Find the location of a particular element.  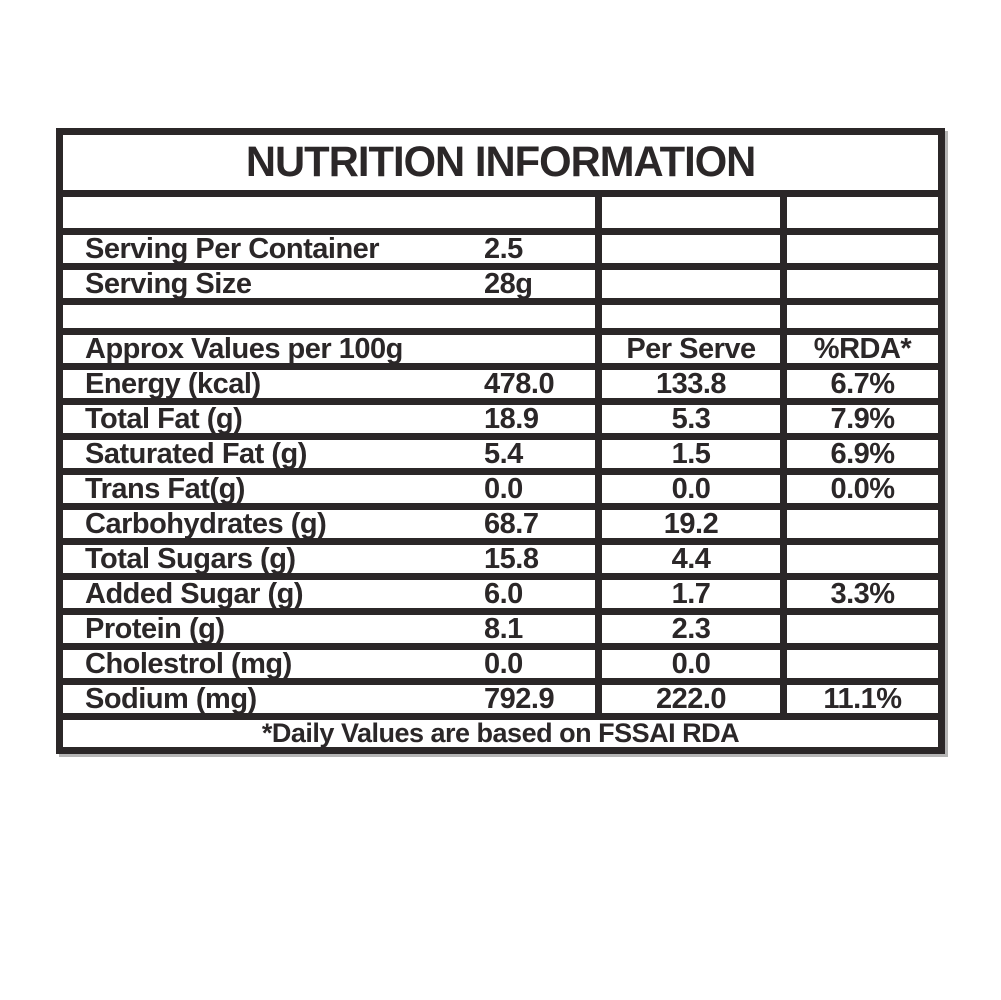

per-100g-value: 792.9 is located at coordinates (519, 698).